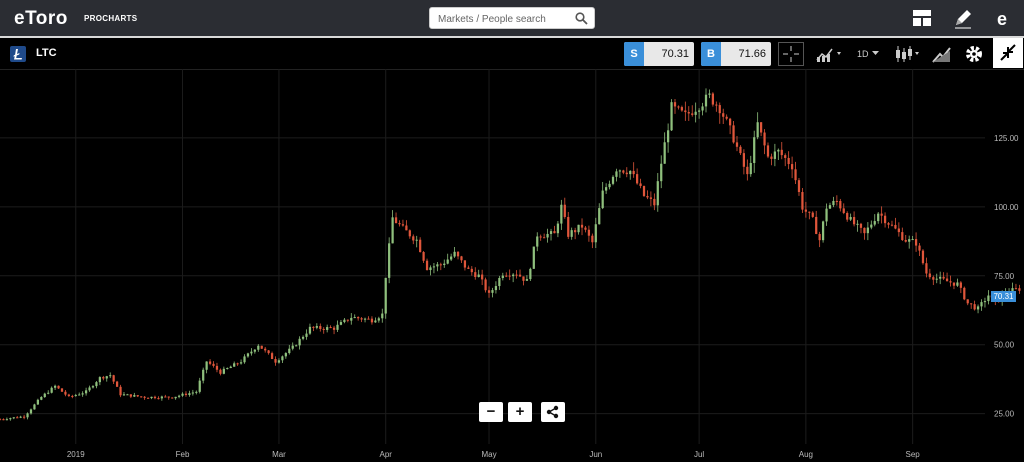 This screenshot has height=462, width=1024. Describe the element at coordinates (581, 18) in the screenshot. I see `search-icon` at that location.